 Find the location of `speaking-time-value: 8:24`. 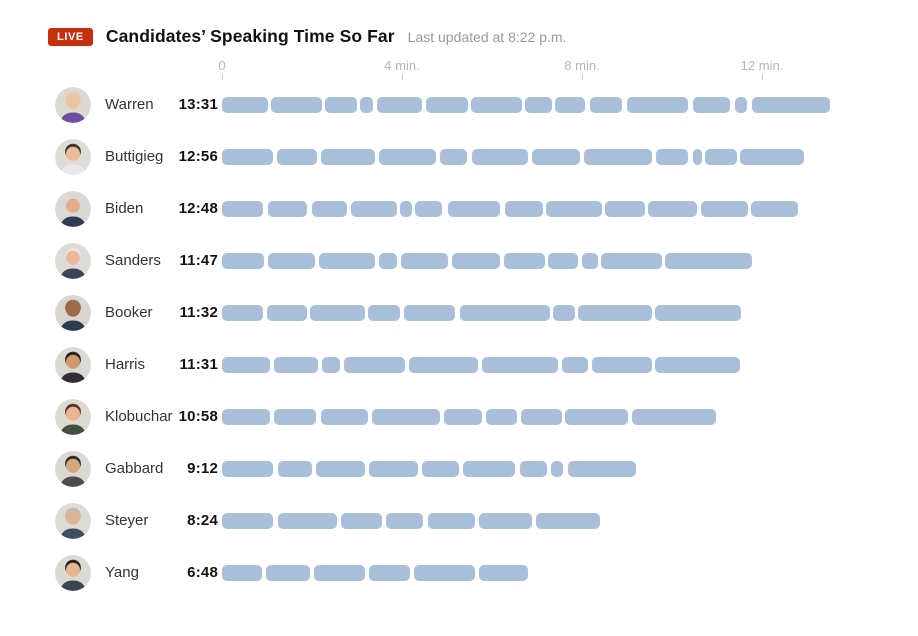

speaking-time-value: 8:24 is located at coordinates (202, 520).